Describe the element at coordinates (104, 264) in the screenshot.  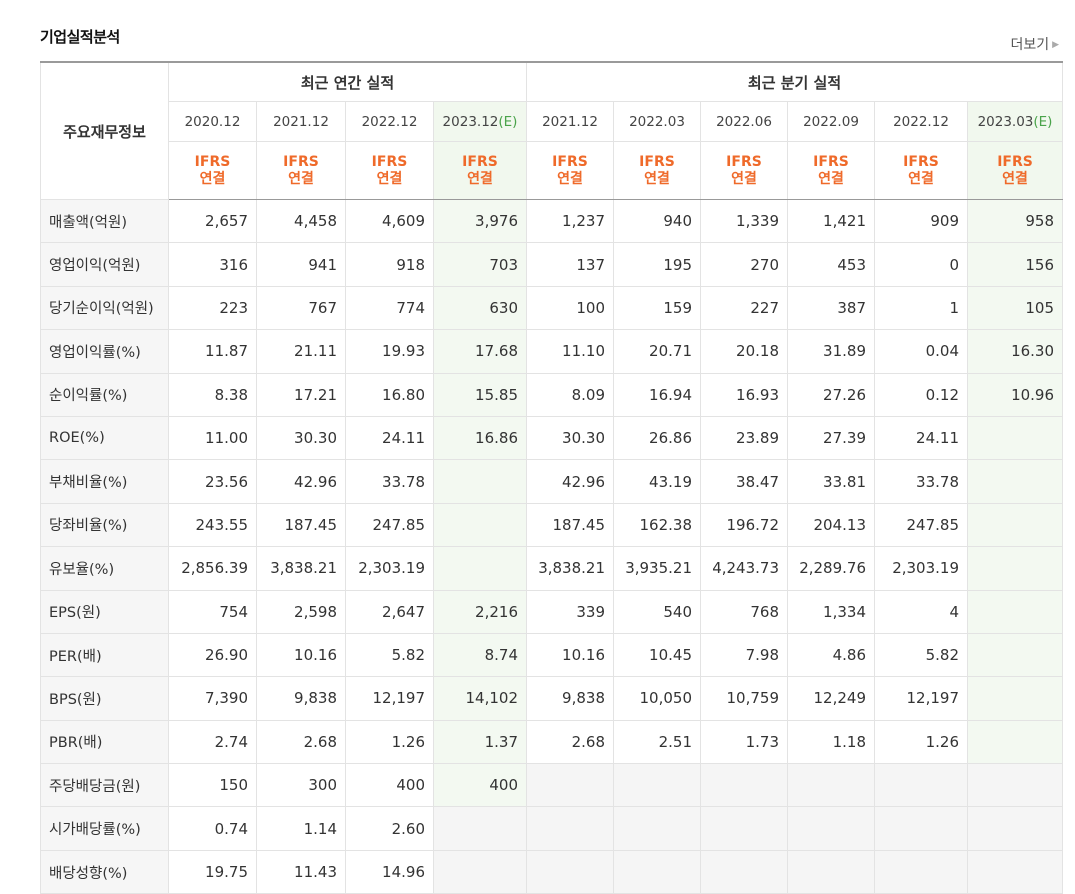
I see `row-label: 영업이익(억원)` at that location.